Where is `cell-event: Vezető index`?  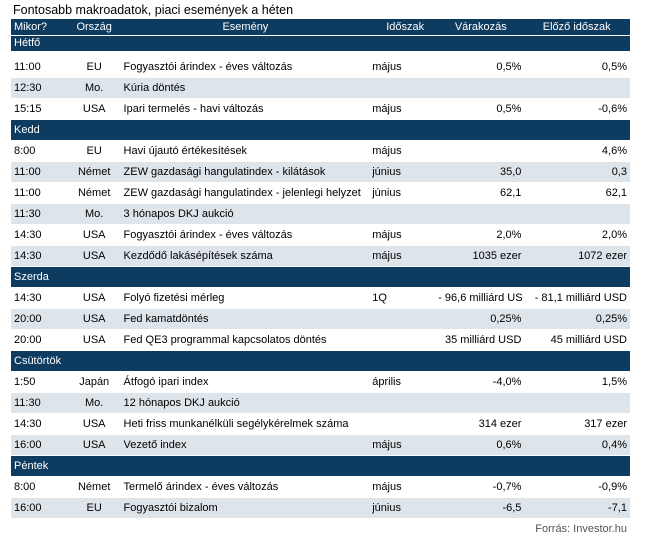
cell-event: Vezető index is located at coordinates (245, 445).